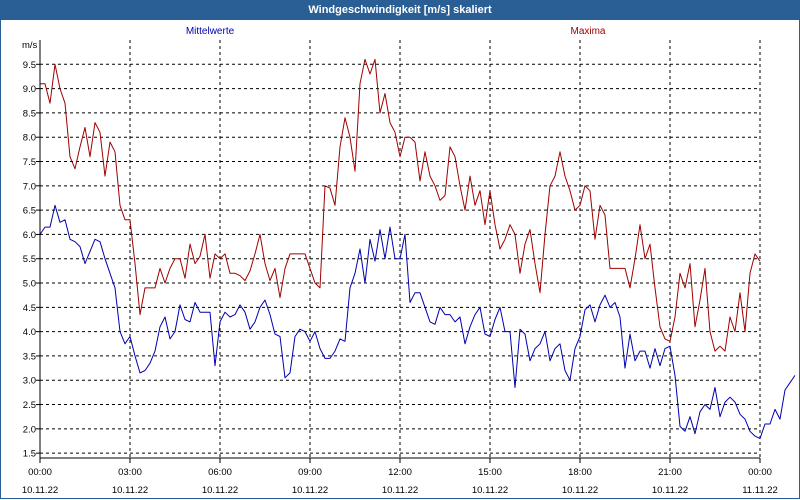  I want to click on y-tick-label: 4.0, so click(29, 332).